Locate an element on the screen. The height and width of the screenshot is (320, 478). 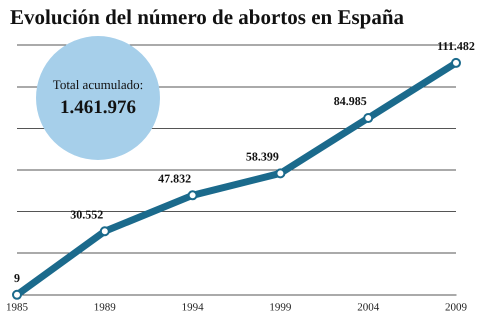
data-label: 9 is located at coordinates (17, 277).